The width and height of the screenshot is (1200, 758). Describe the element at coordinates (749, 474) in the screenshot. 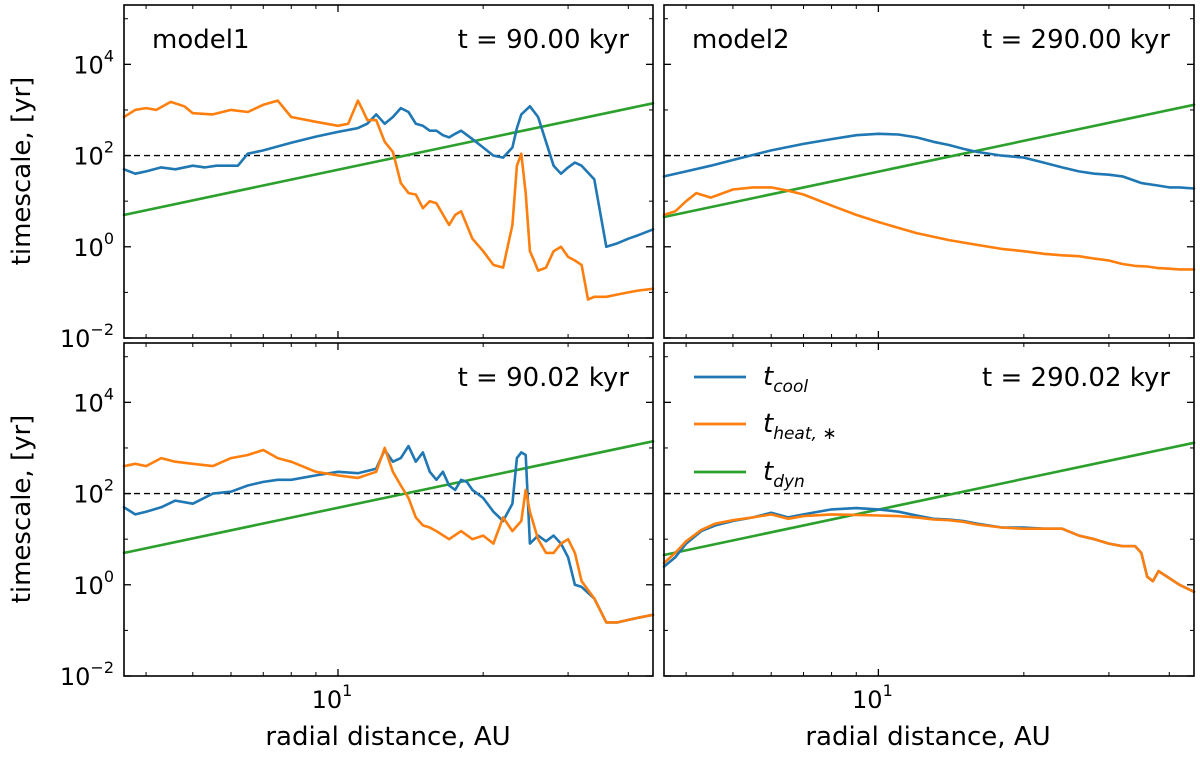

I see `legend-item-t-dyn: tdyn` at that location.